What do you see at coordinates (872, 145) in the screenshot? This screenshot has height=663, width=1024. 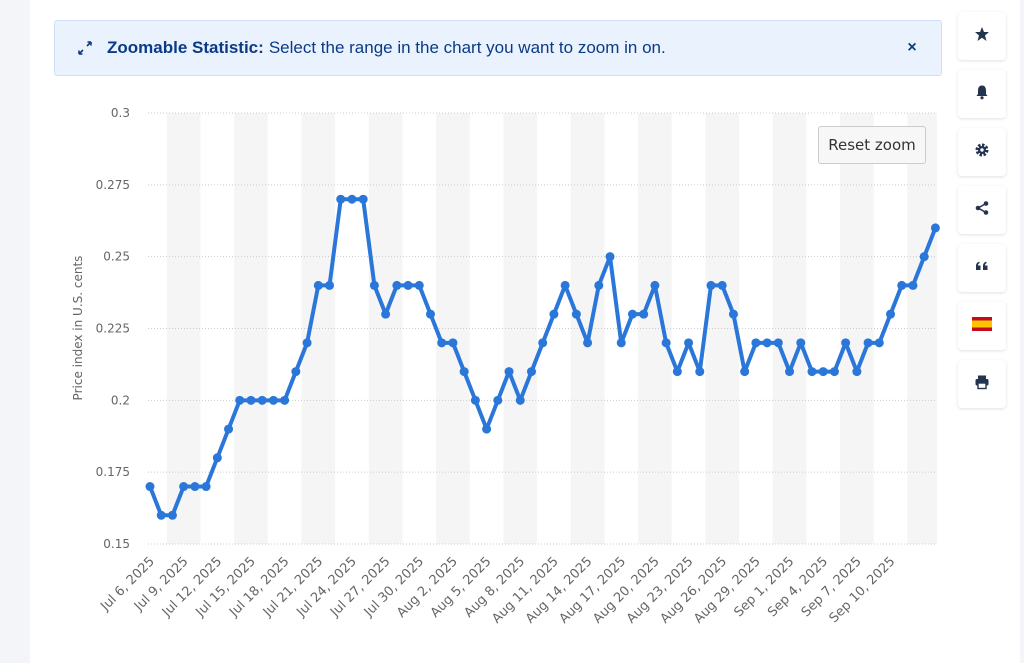 I see `reset-zoom-button: Reset zoom` at bounding box center [872, 145].